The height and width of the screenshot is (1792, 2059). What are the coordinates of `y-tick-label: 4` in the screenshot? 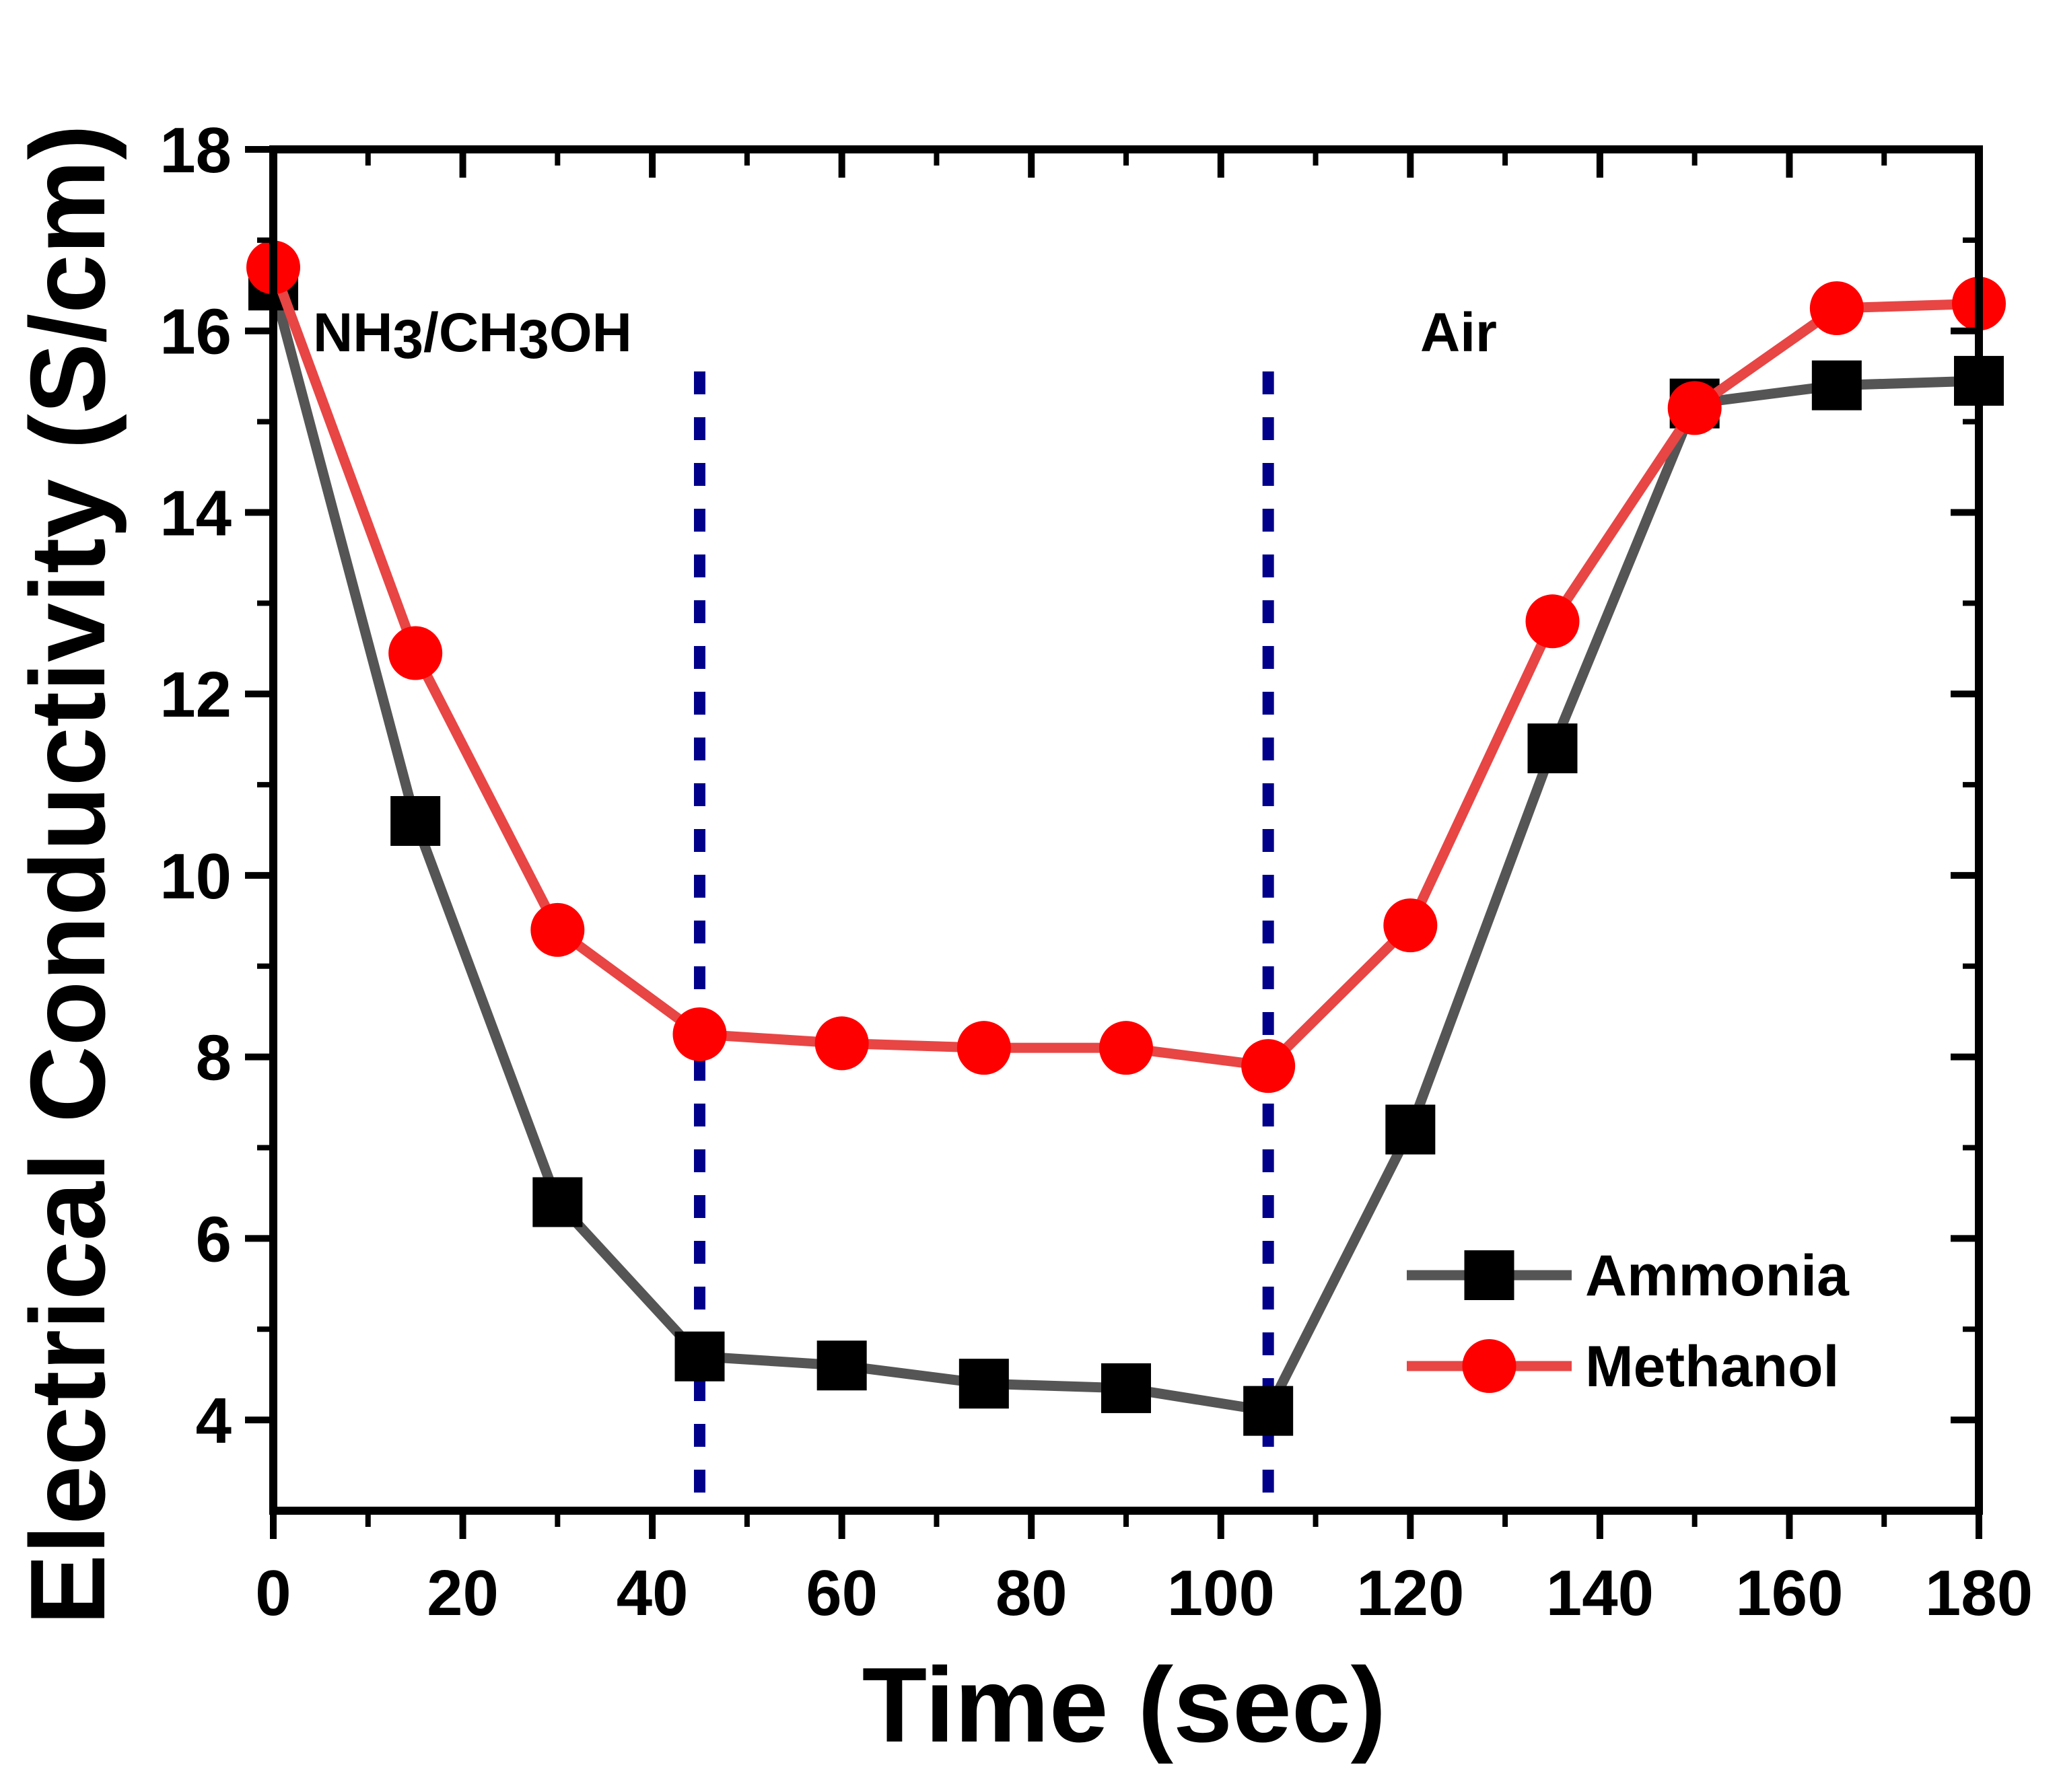 It's located at (214, 1421).